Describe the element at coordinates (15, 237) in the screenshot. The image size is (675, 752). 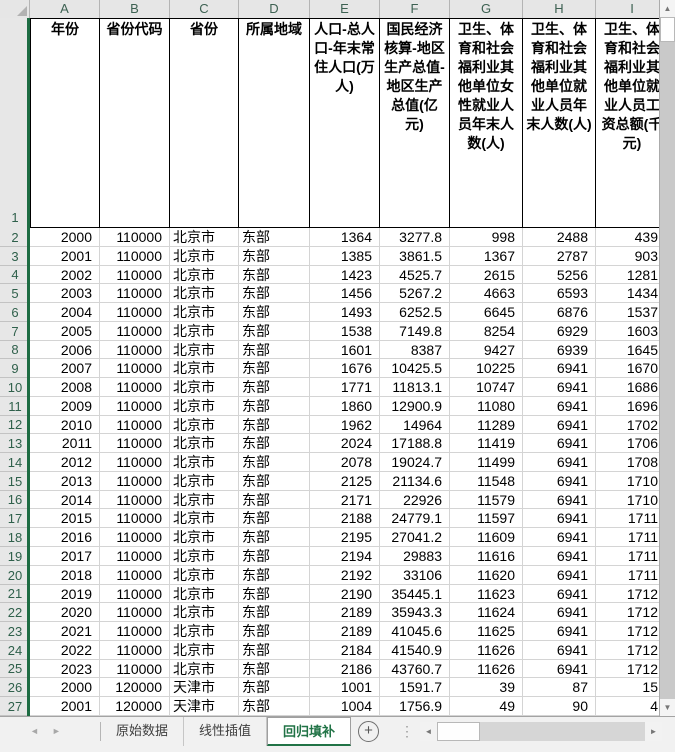
I see `row-number: 2` at that location.